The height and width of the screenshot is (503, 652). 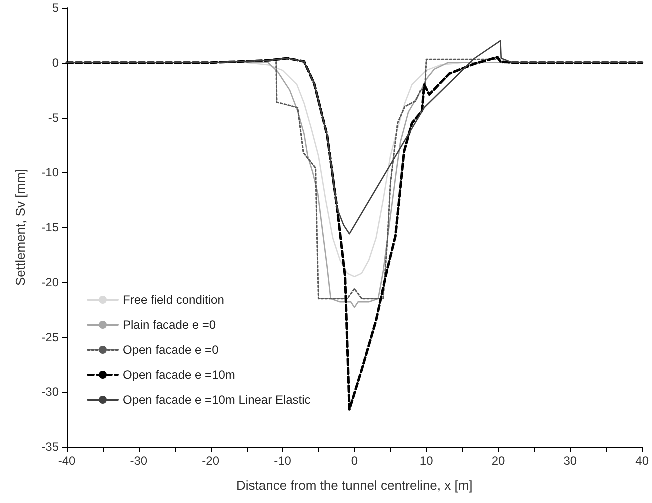 I want to click on x-tick-label: 40, so click(x=643, y=461).